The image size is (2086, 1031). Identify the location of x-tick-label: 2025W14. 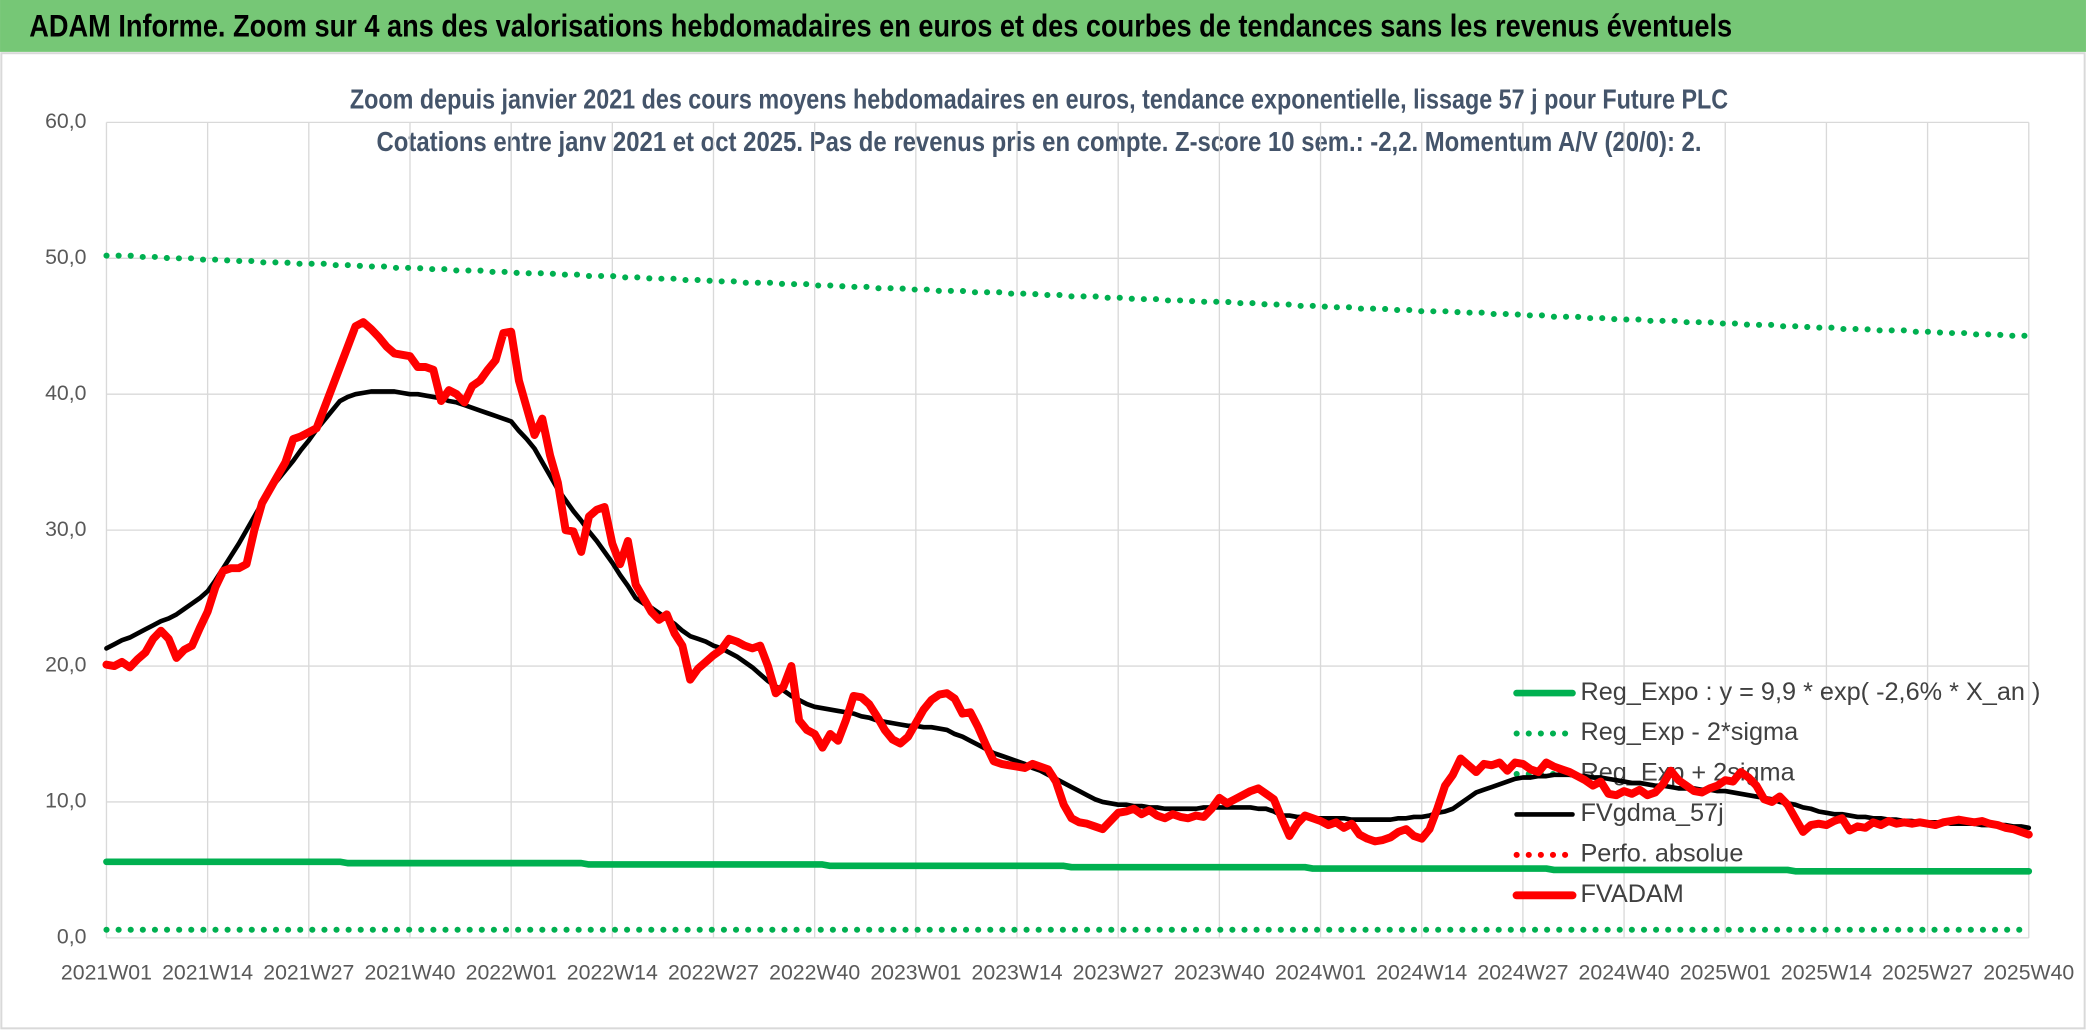
(1826, 972).